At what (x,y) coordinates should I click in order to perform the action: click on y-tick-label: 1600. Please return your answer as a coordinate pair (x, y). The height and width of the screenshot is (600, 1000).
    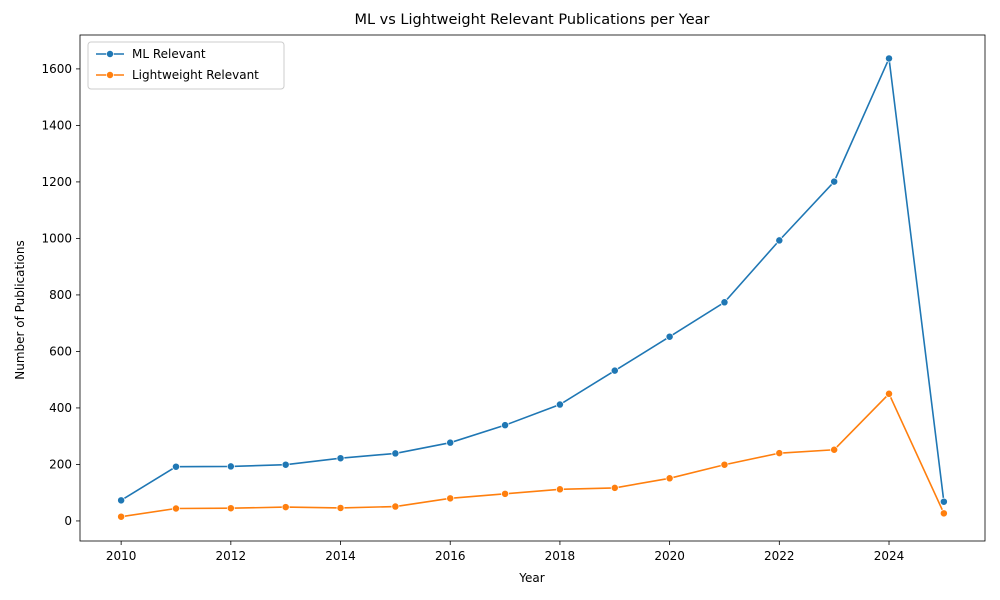
    Looking at the image, I should click on (56, 69).